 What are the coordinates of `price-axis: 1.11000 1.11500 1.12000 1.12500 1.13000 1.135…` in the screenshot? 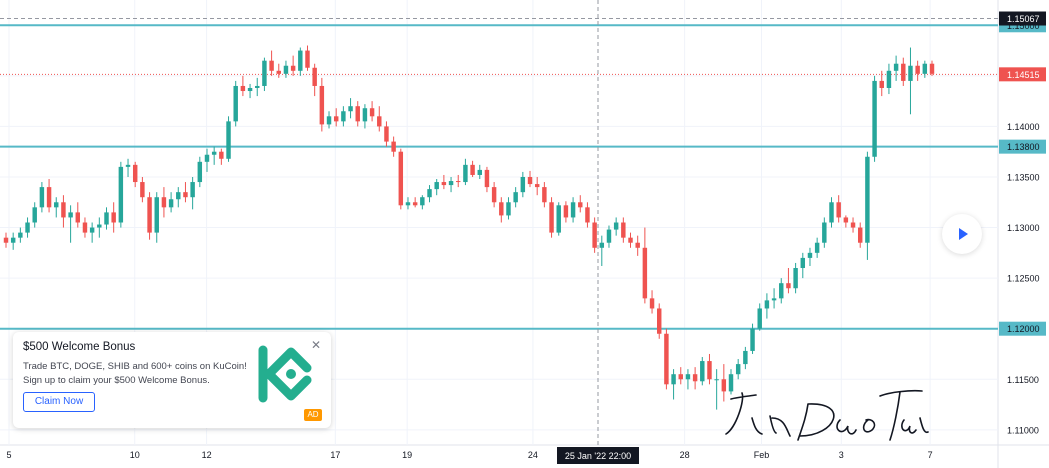 It's located at (1022, 223).